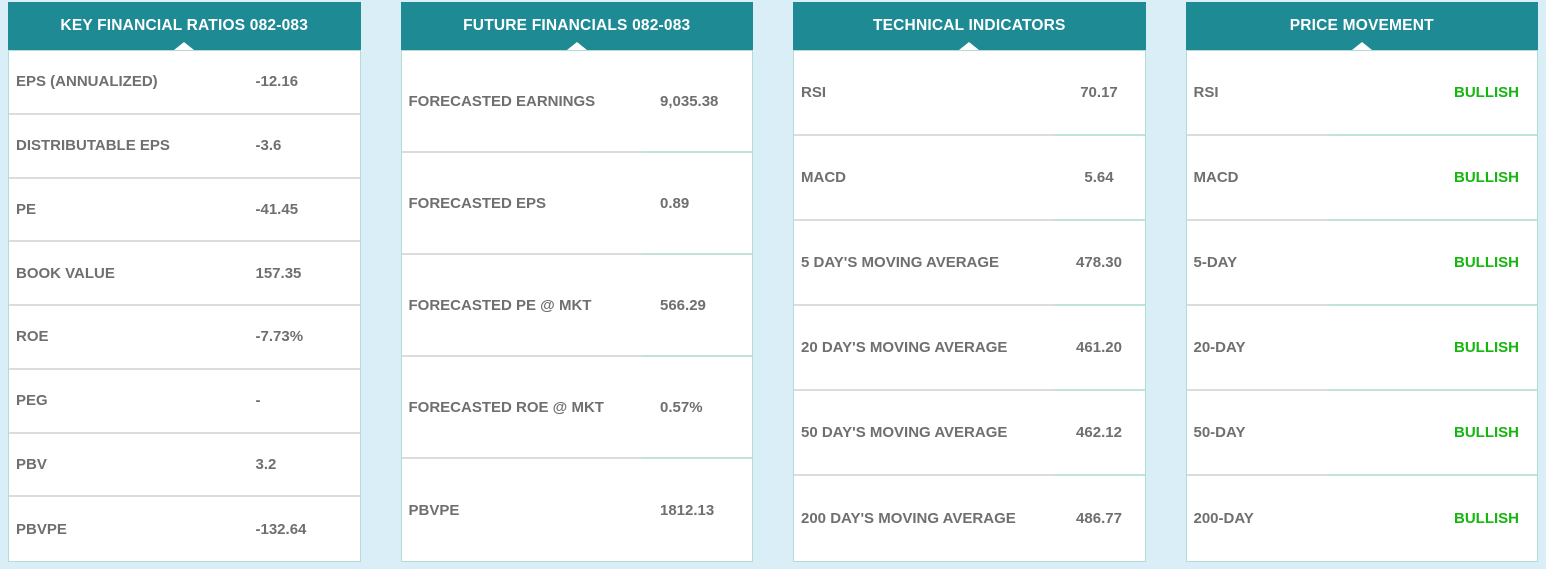 The image size is (1546, 569). Describe the element at coordinates (1223, 518) in the screenshot. I see `row-label: 200-DAY` at that location.